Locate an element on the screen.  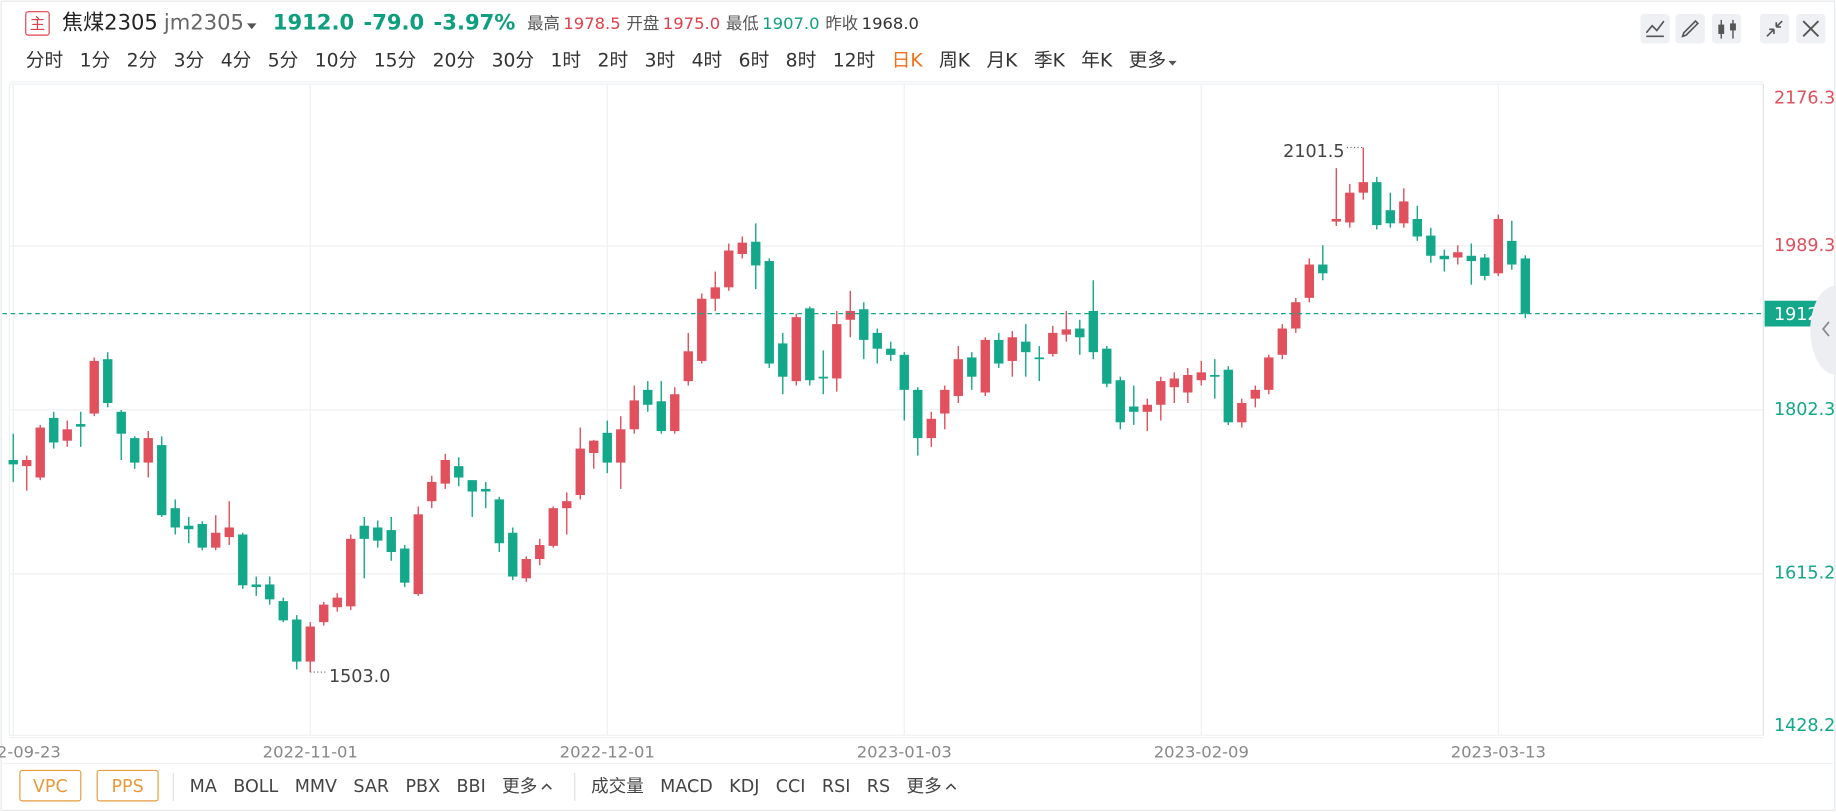
period-tab: 15分 is located at coordinates (395, 60).